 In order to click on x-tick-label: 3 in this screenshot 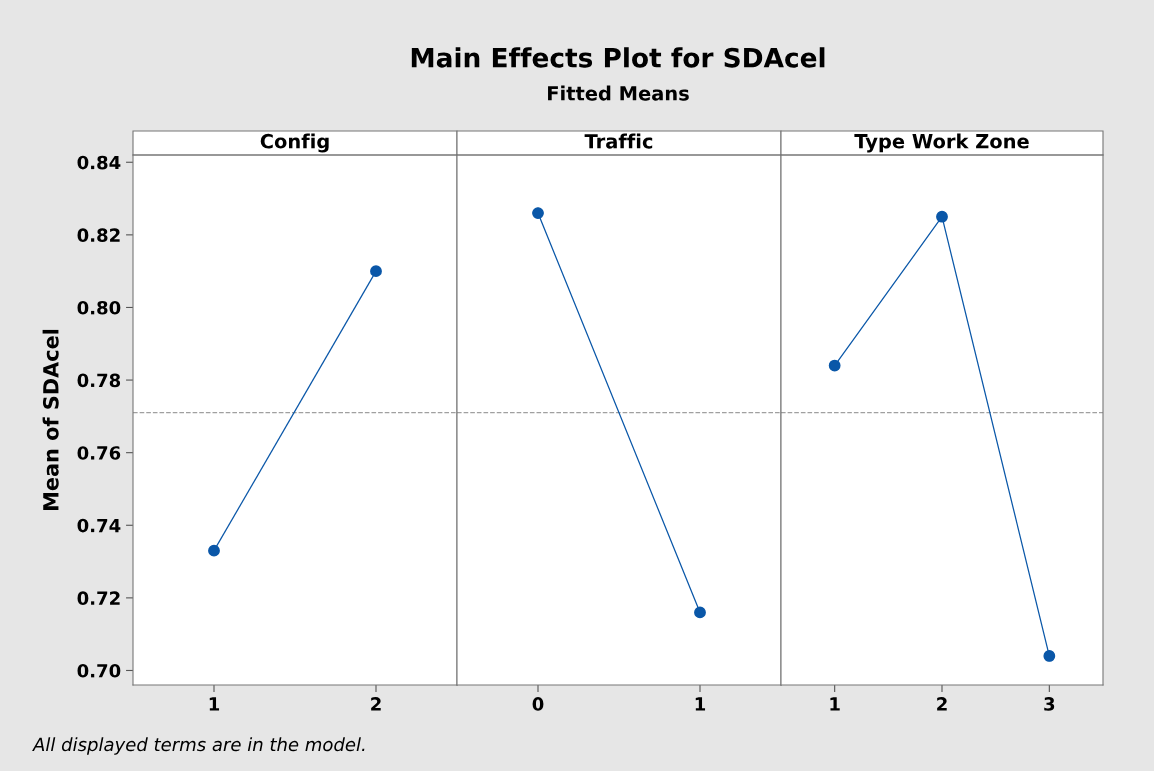, I will do `click(1049, 704)`.